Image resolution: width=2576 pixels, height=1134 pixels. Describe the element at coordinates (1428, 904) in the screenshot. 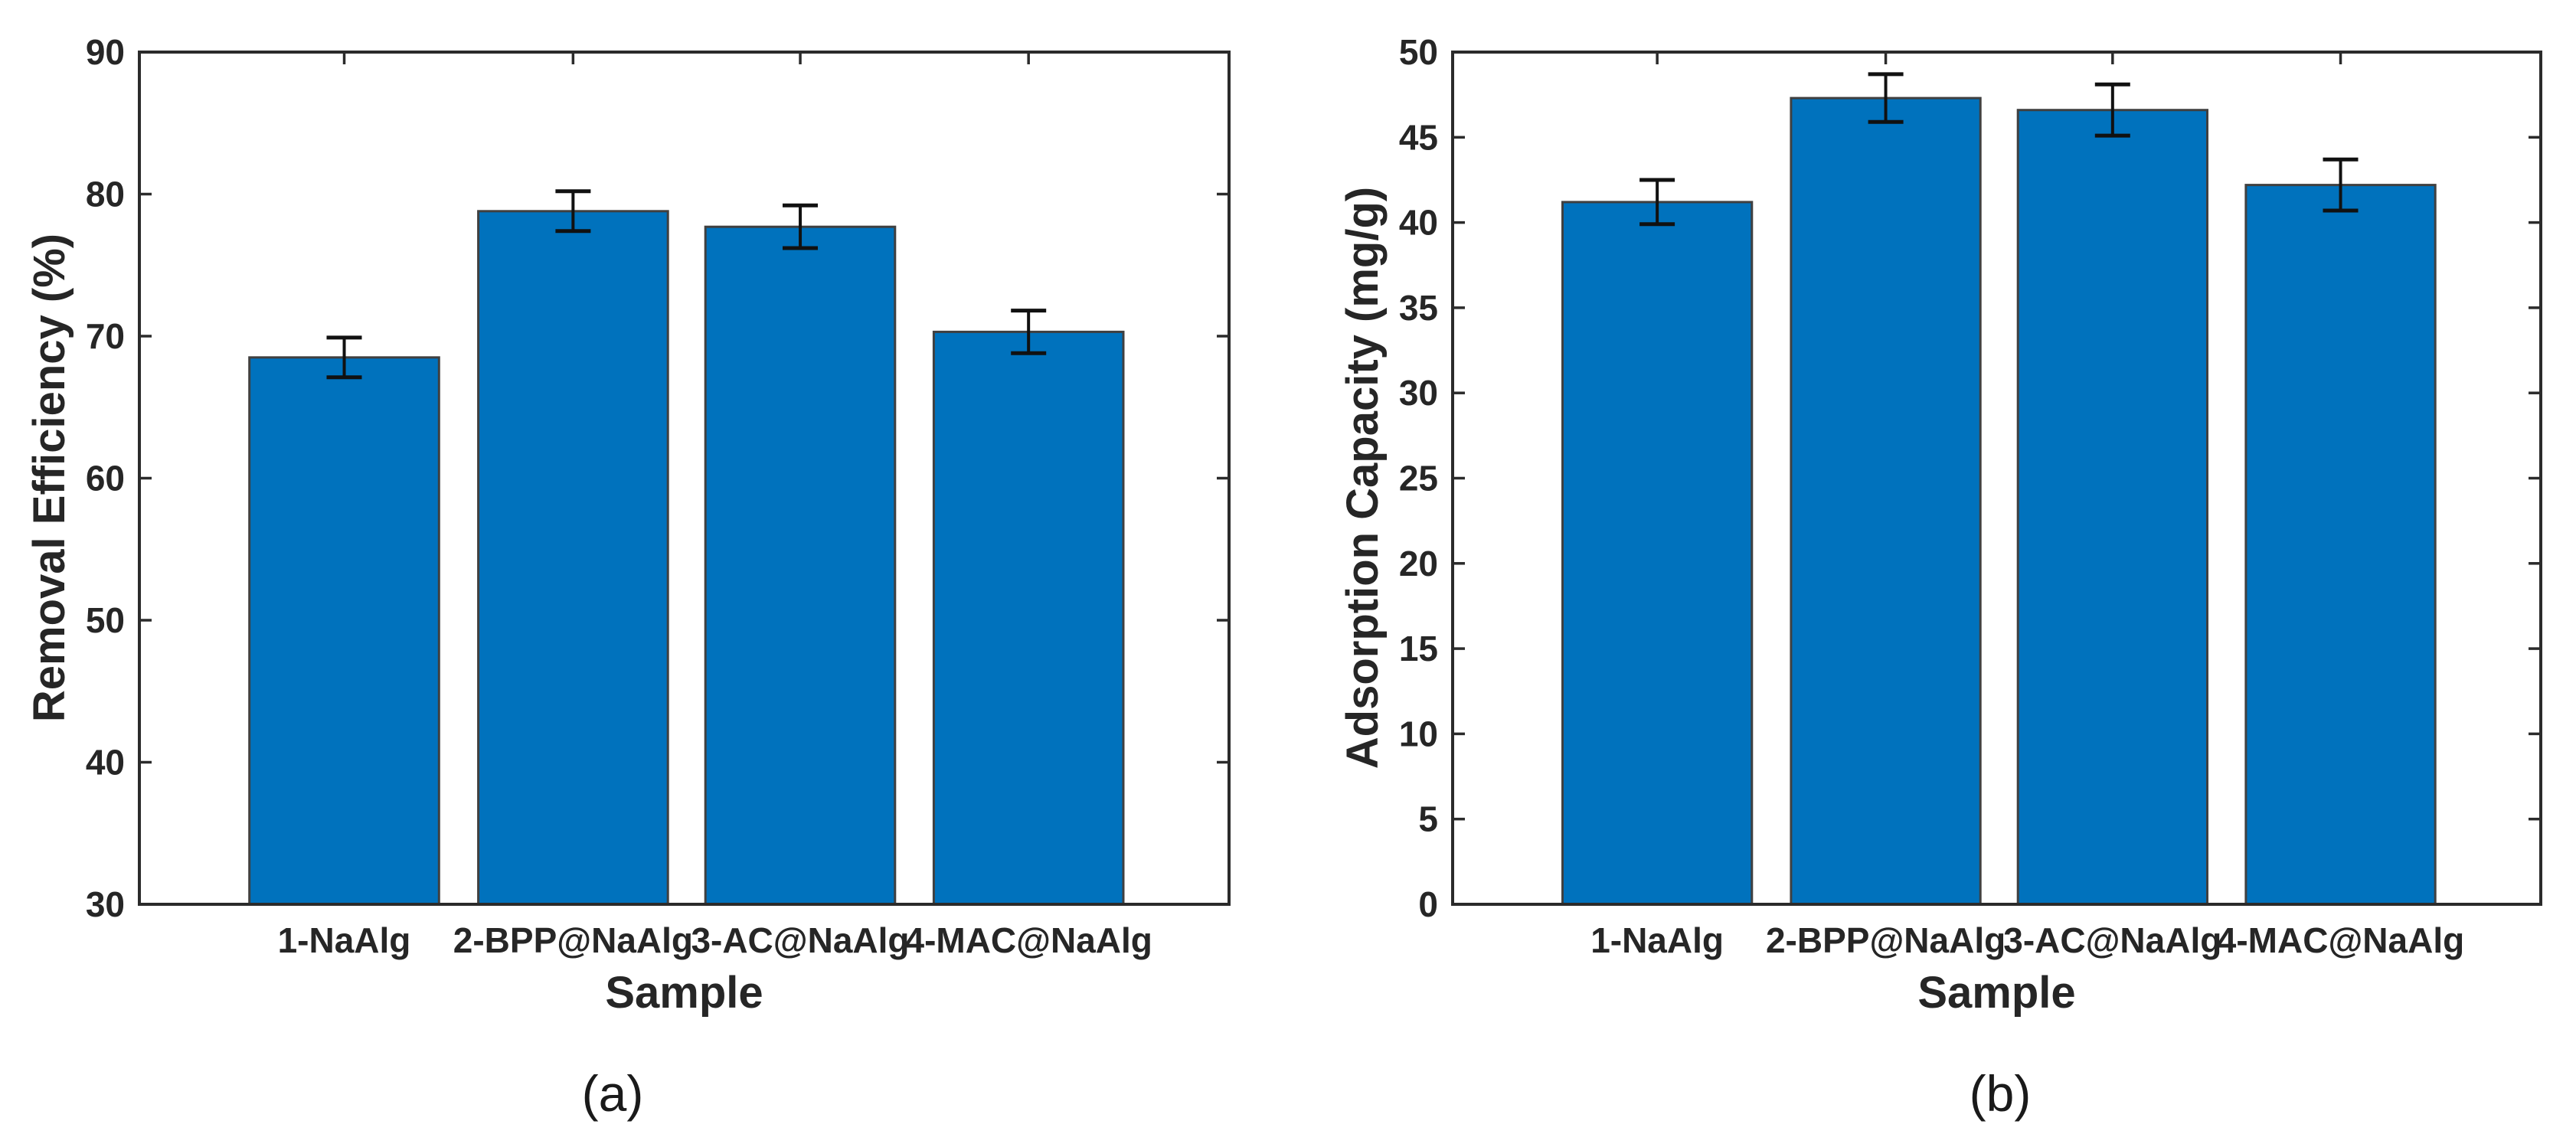

I see `y-tick-label: 0` at that location.